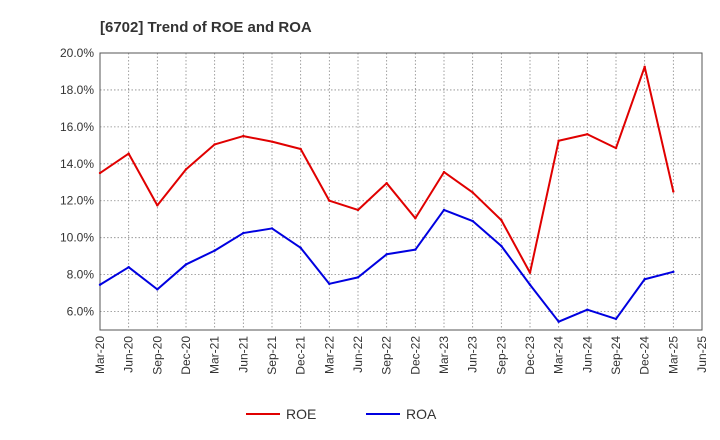 This screenshot has width=720, height=440. What do you see at coordinates (77, 53) in the screenshot?
I see `y-tick-label: 20.0%` at bounding box center [77, 53].